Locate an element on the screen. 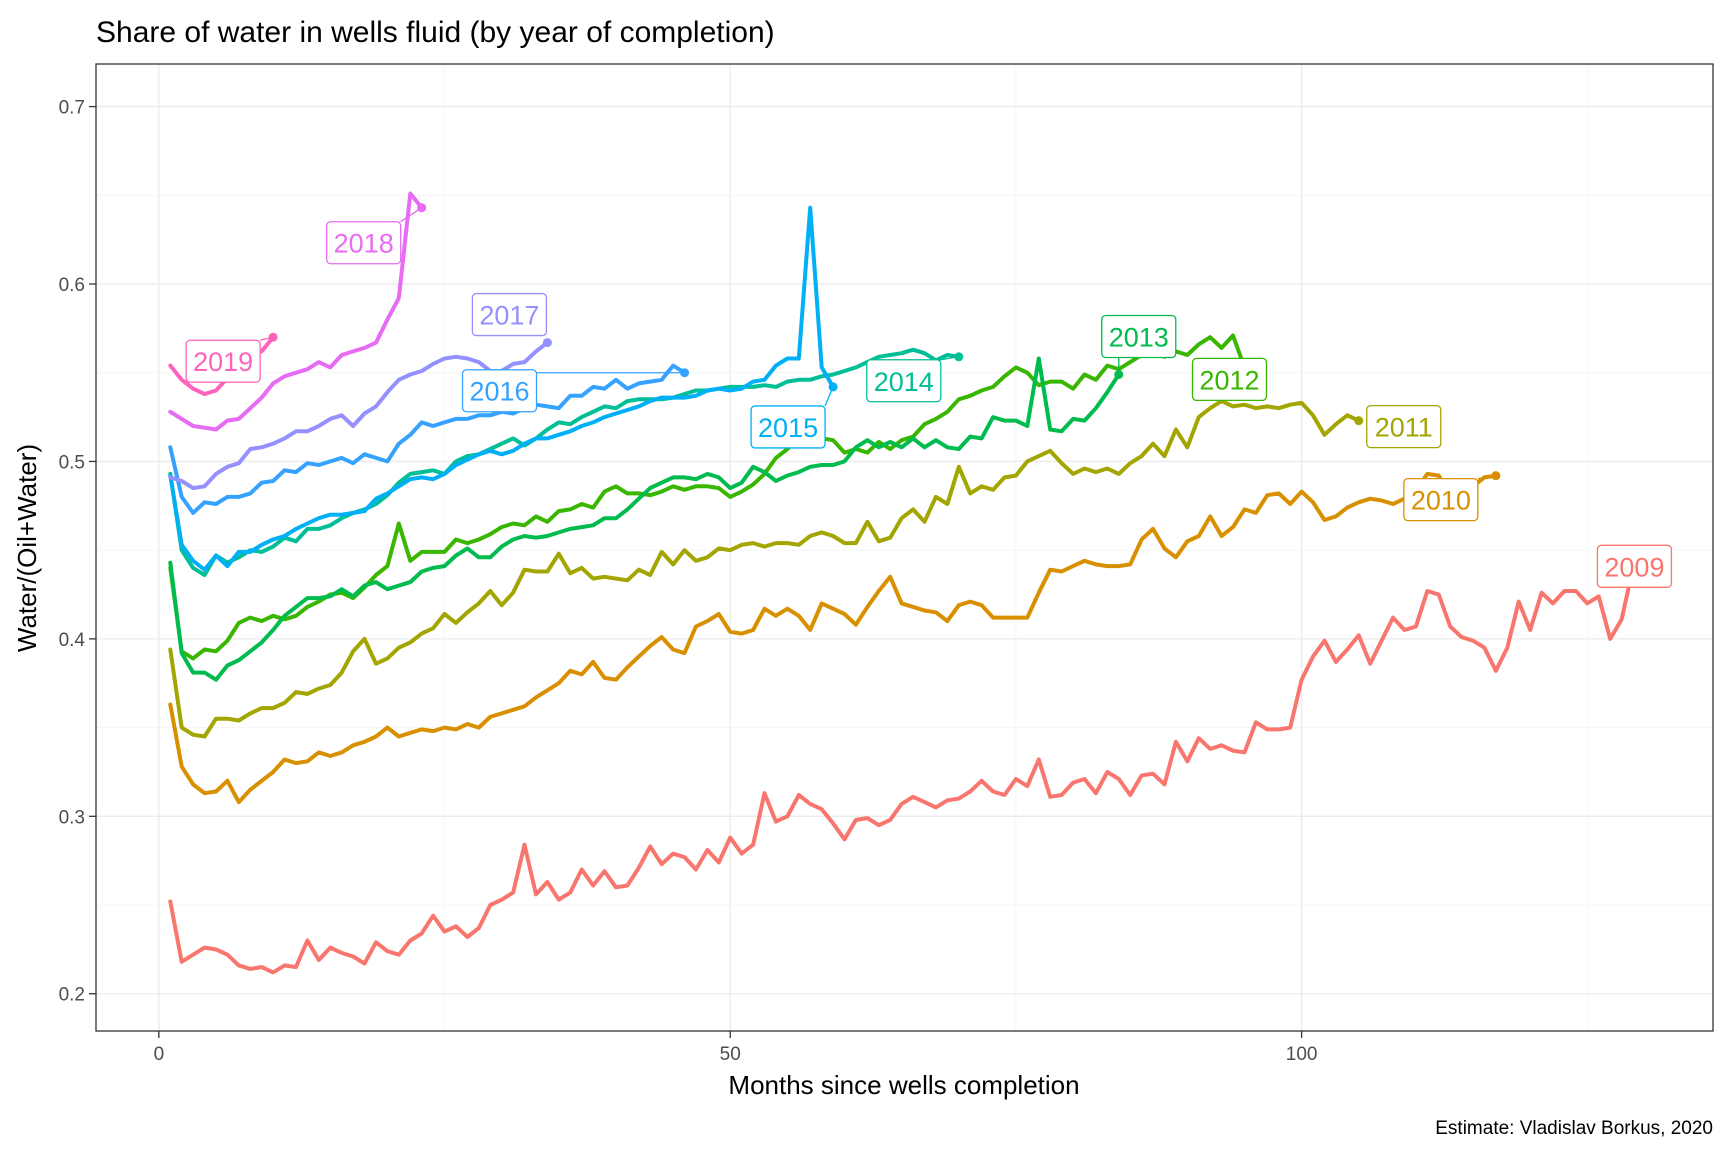 Image resolution: width=1728 pixels, height=1152 pixels. series-label-text-2012: 2012 is located at coordinates (1229, 380).